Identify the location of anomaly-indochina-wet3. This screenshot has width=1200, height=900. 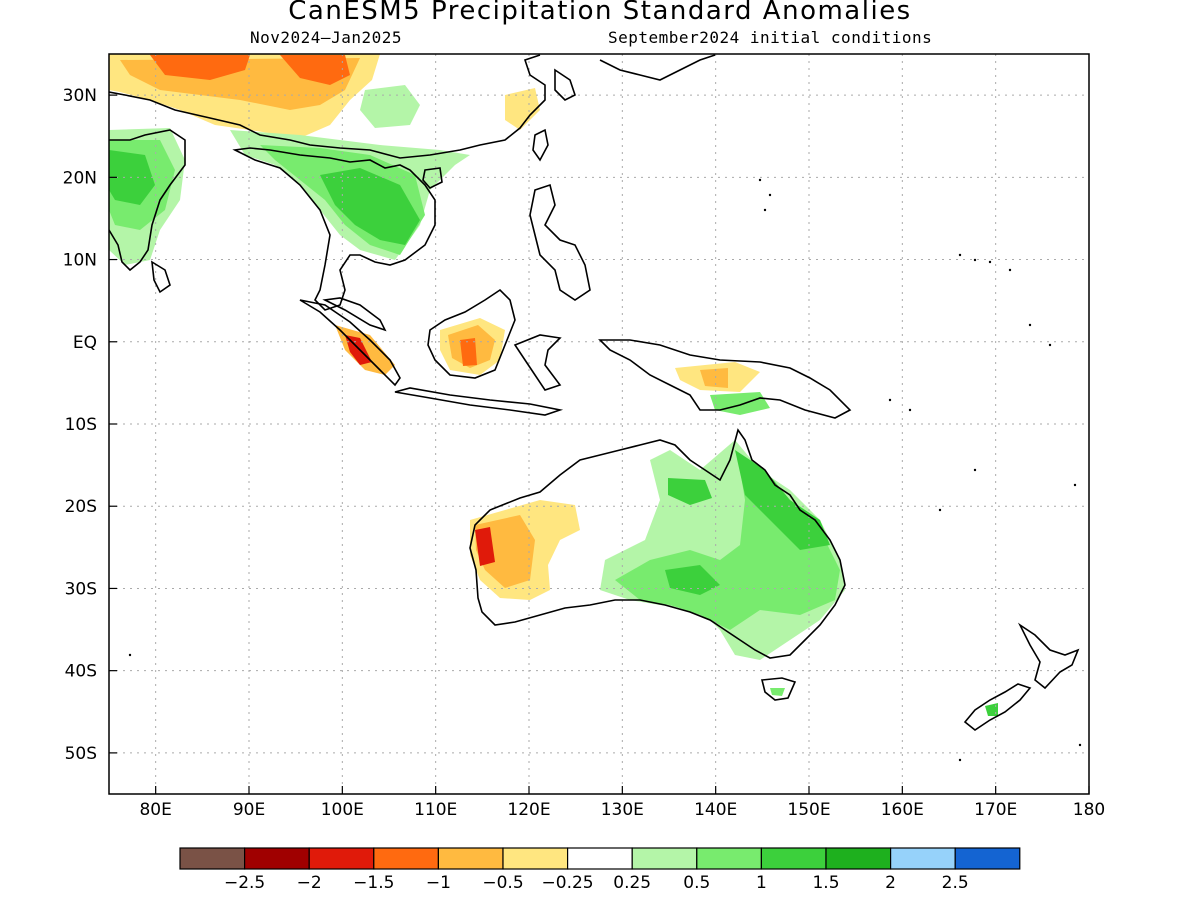
(370, 206).